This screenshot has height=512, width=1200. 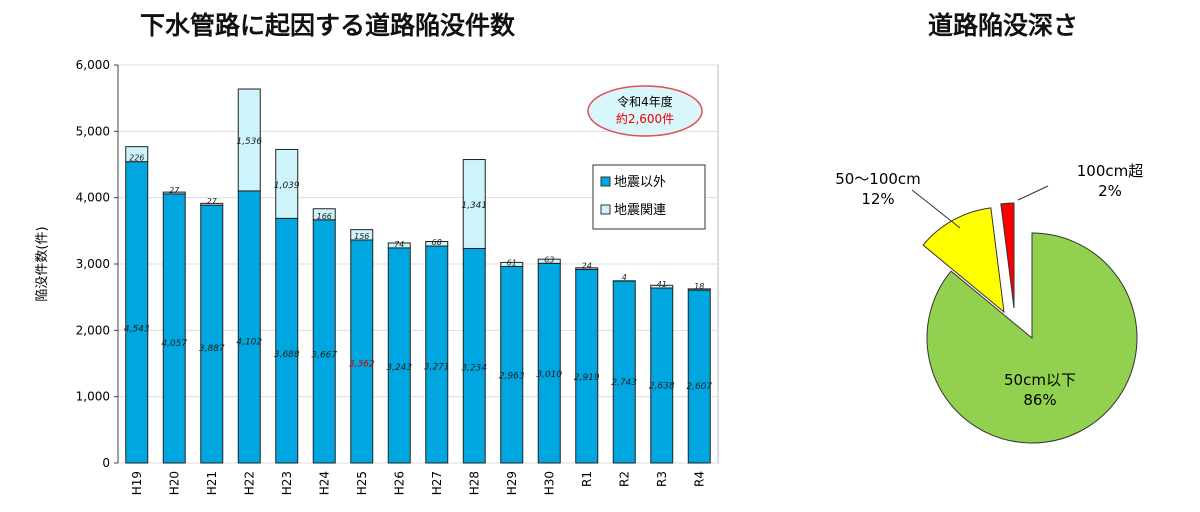 What do you see at coordinates (549, 375) in the screenshot?
I see `data-label: 3,010` at bounding box center [549, 375].